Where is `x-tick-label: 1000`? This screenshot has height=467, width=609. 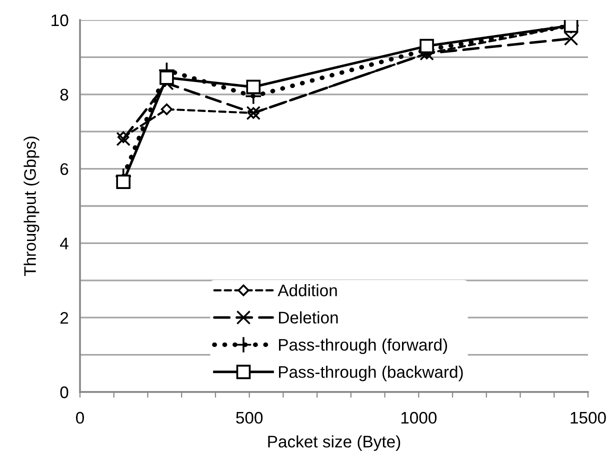
x-tick-label: 1000 is located at coordinates (419, 418).